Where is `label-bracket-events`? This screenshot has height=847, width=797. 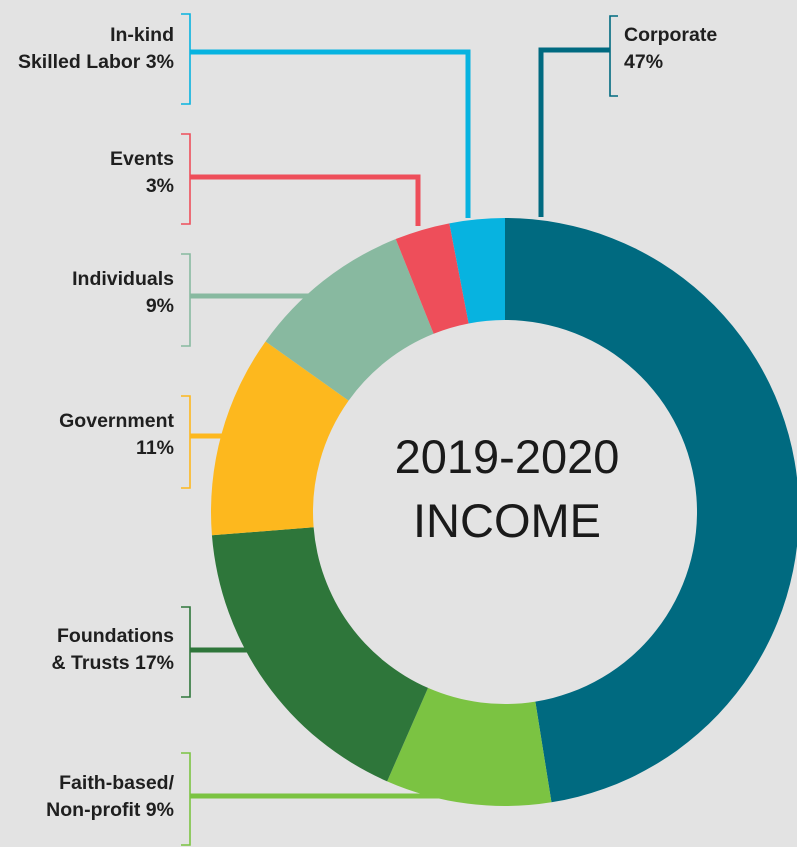 label-bracket-events is located at coordinates (186, 179).